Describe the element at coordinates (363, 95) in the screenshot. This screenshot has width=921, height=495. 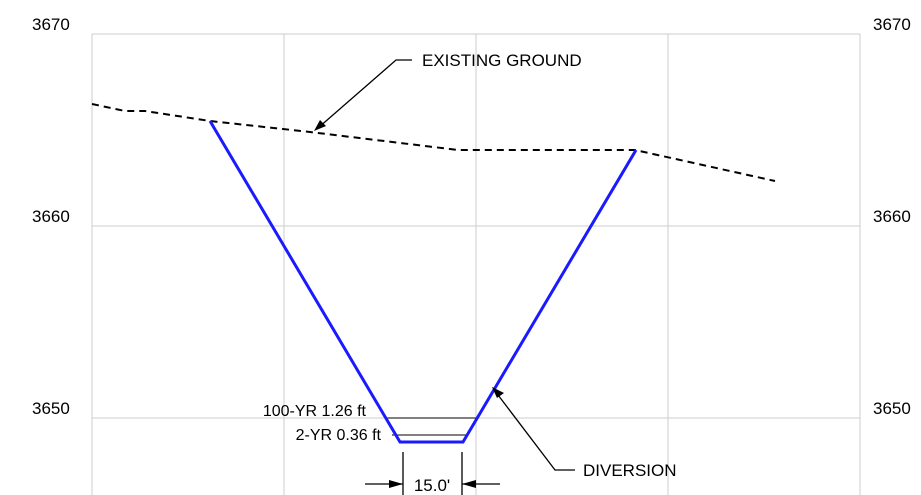
I see `existing-ground-leader` at that location.